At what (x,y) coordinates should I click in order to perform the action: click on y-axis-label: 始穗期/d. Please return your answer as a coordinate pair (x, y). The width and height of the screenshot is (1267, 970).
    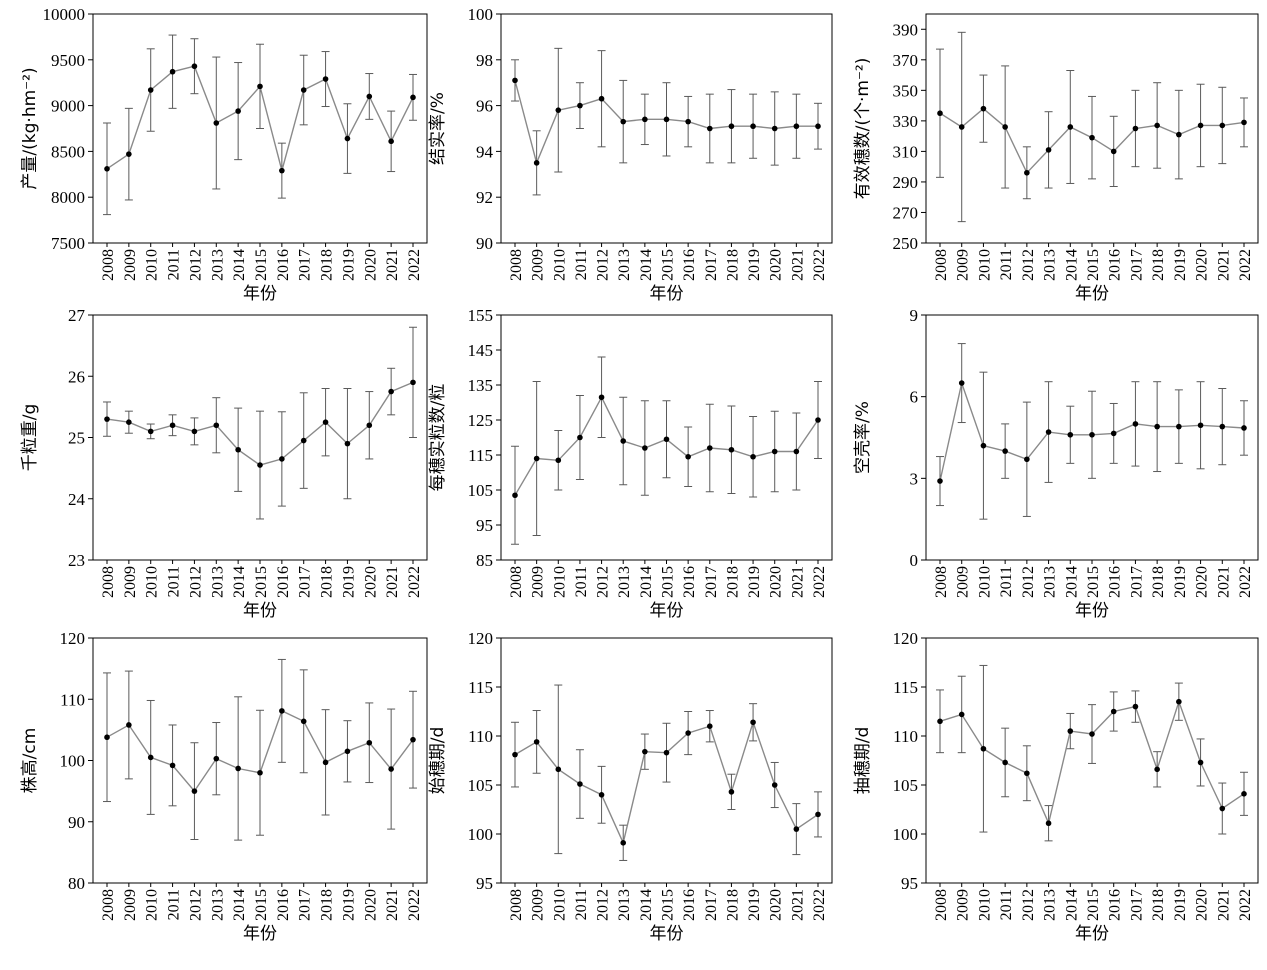
    Looking at the image, I should click on (438, 761).